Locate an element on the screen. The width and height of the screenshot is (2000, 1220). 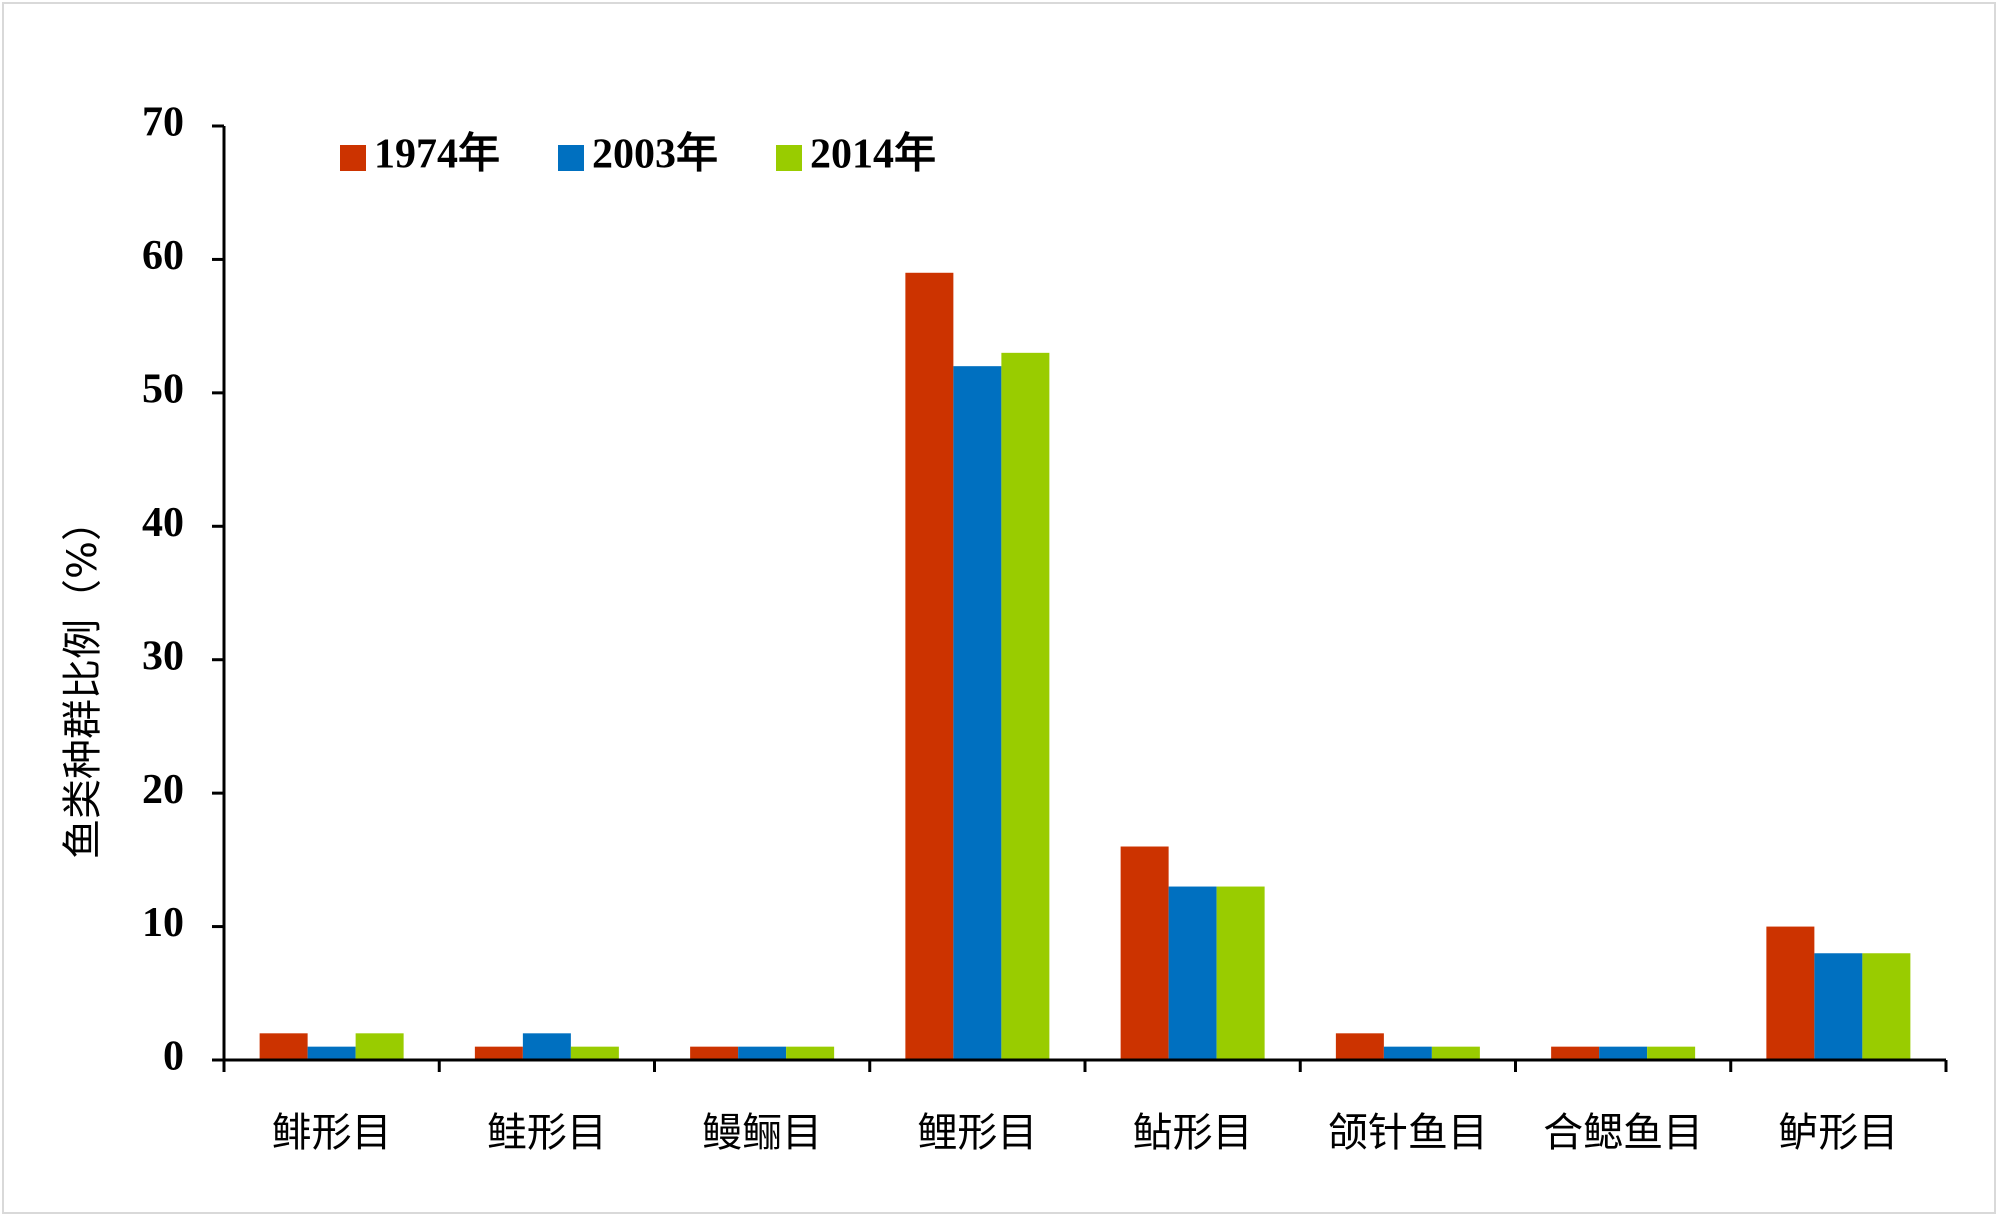
y-tick-label: 70 is located at coordinates (163, 123).